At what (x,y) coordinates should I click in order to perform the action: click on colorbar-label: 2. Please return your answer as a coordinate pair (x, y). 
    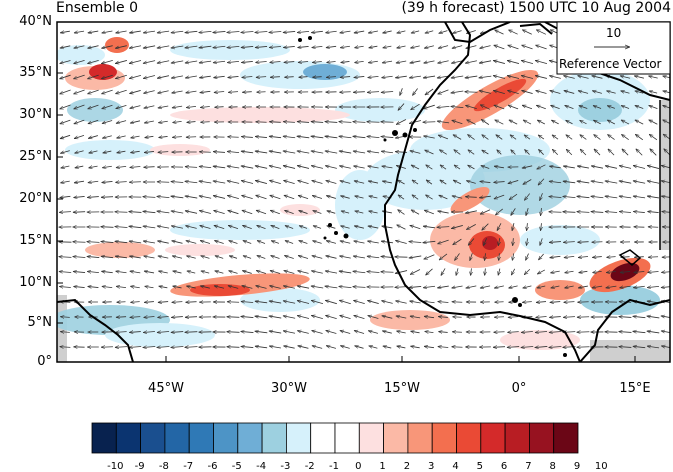
    Looking at the image, I should click on (407, 466).